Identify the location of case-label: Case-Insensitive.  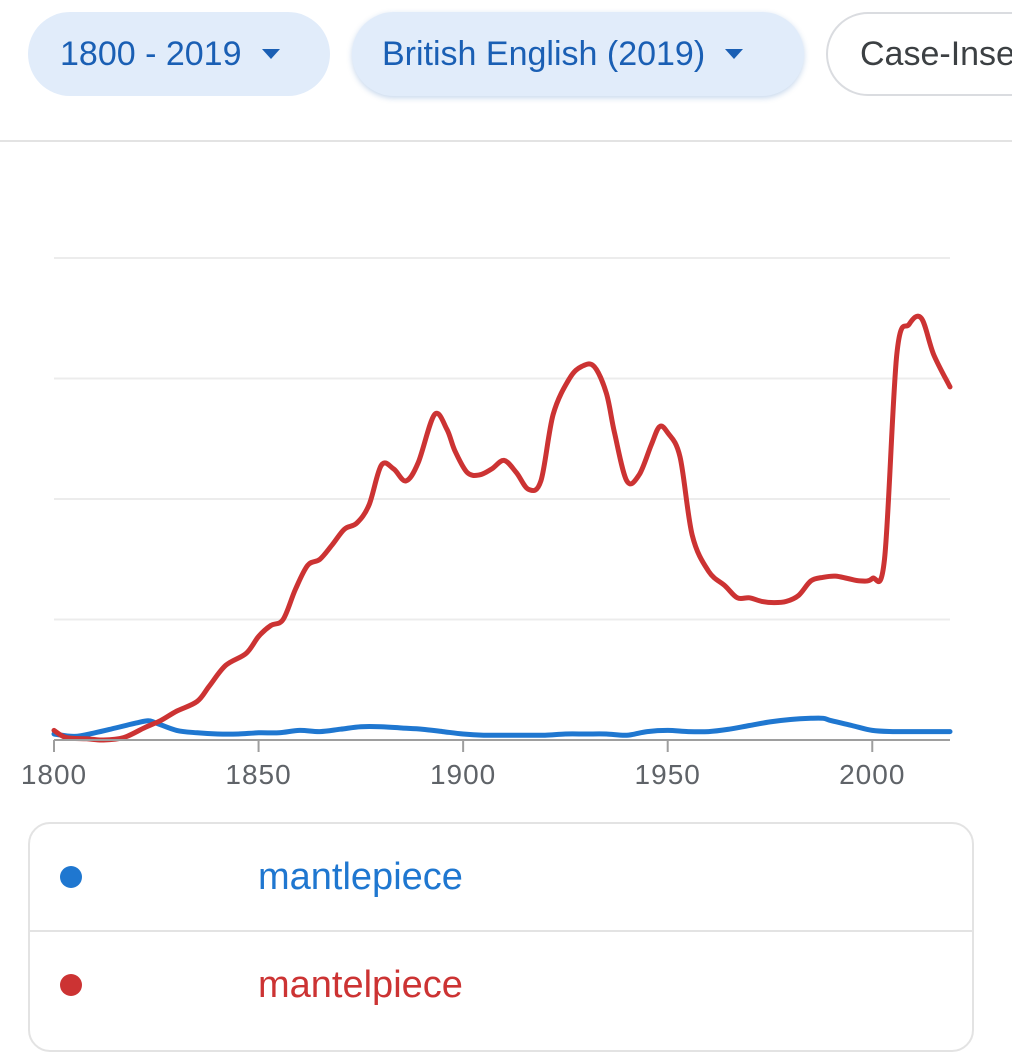
(936, 53).